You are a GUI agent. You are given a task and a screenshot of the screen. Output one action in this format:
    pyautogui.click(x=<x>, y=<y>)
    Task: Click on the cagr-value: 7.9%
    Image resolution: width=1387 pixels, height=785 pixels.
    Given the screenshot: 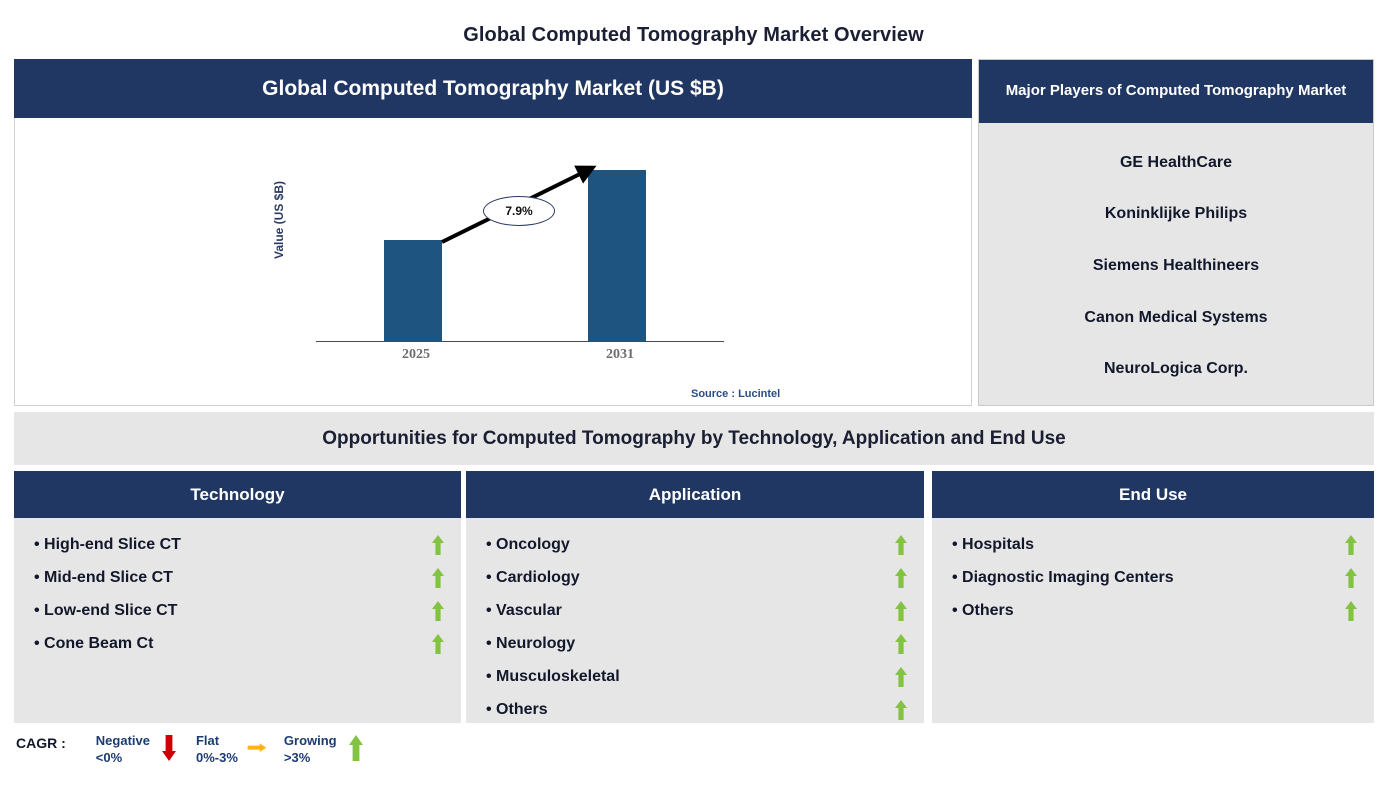 What is the action you would take?
    pyautogui.click(x=519, y=211)
    